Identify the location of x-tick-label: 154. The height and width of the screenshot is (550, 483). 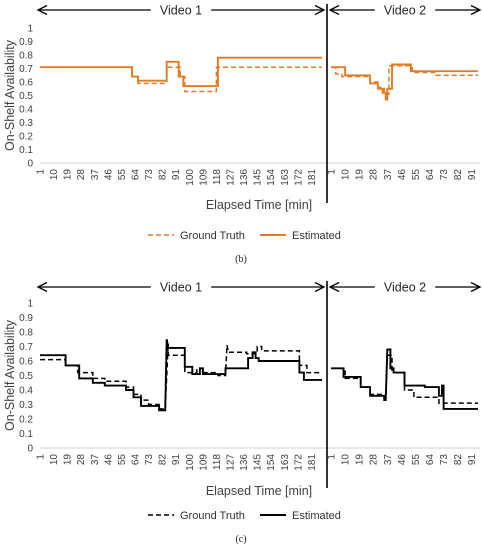
(271, 462).